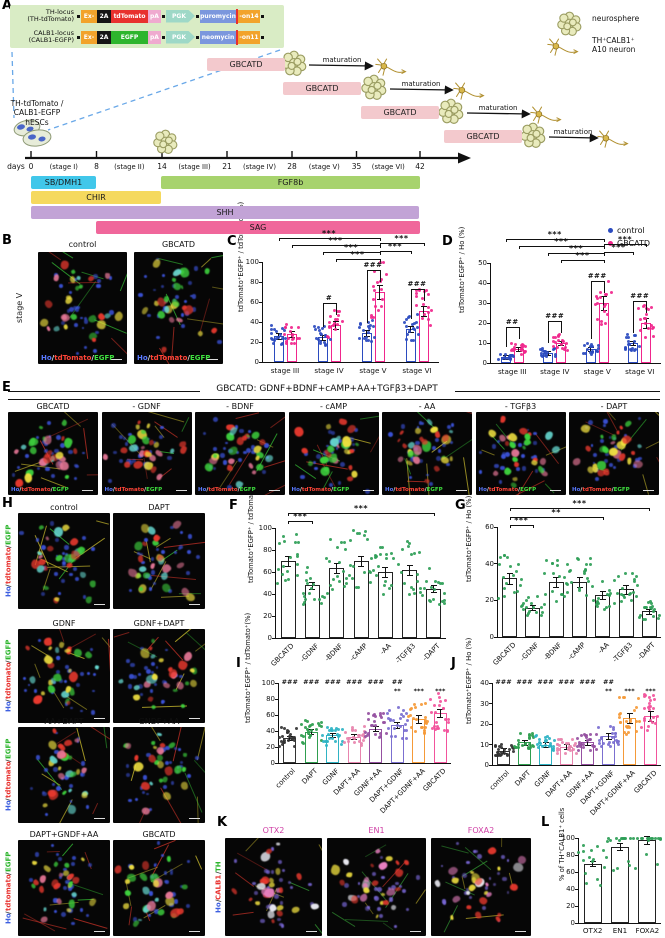  What do you see at coordinates (375, 682) in the screenshot?
I see `sig-label: ###` at bounding box center [375, 682].